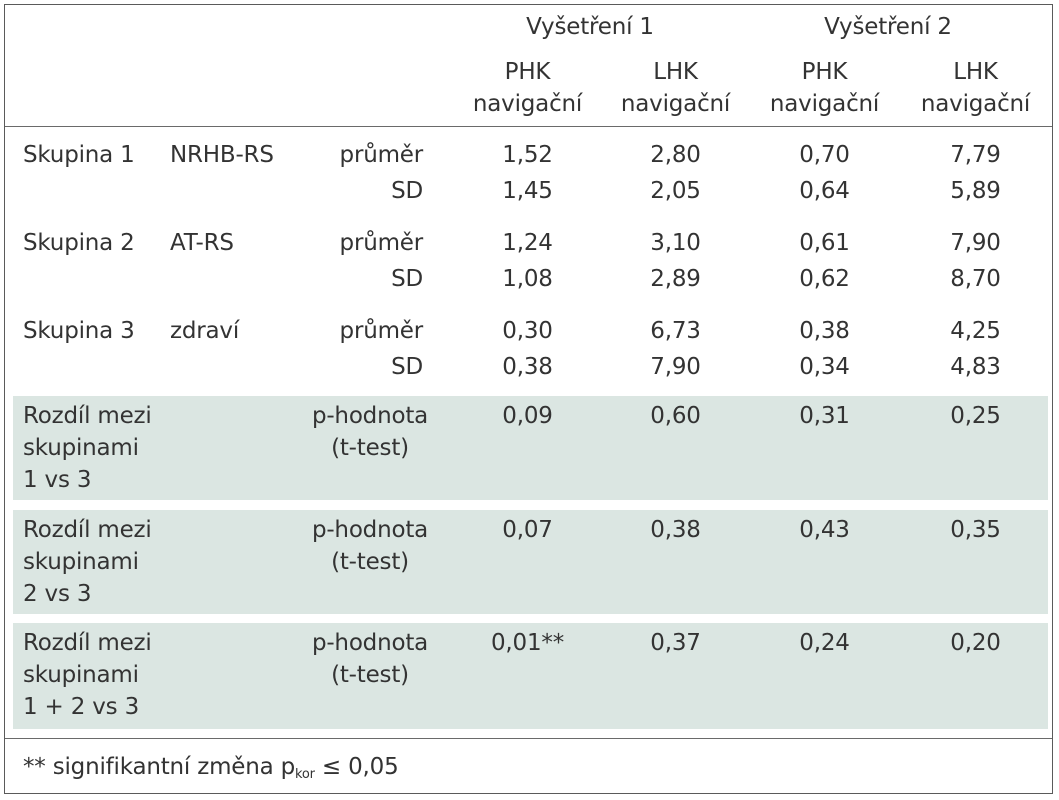 The height and width of the screenshot is (800, 1059). Describe the element at coordinates (87, 643) in the screenshot. I see `comparison-3-label-line1: Rozdíl mezi` at that location.